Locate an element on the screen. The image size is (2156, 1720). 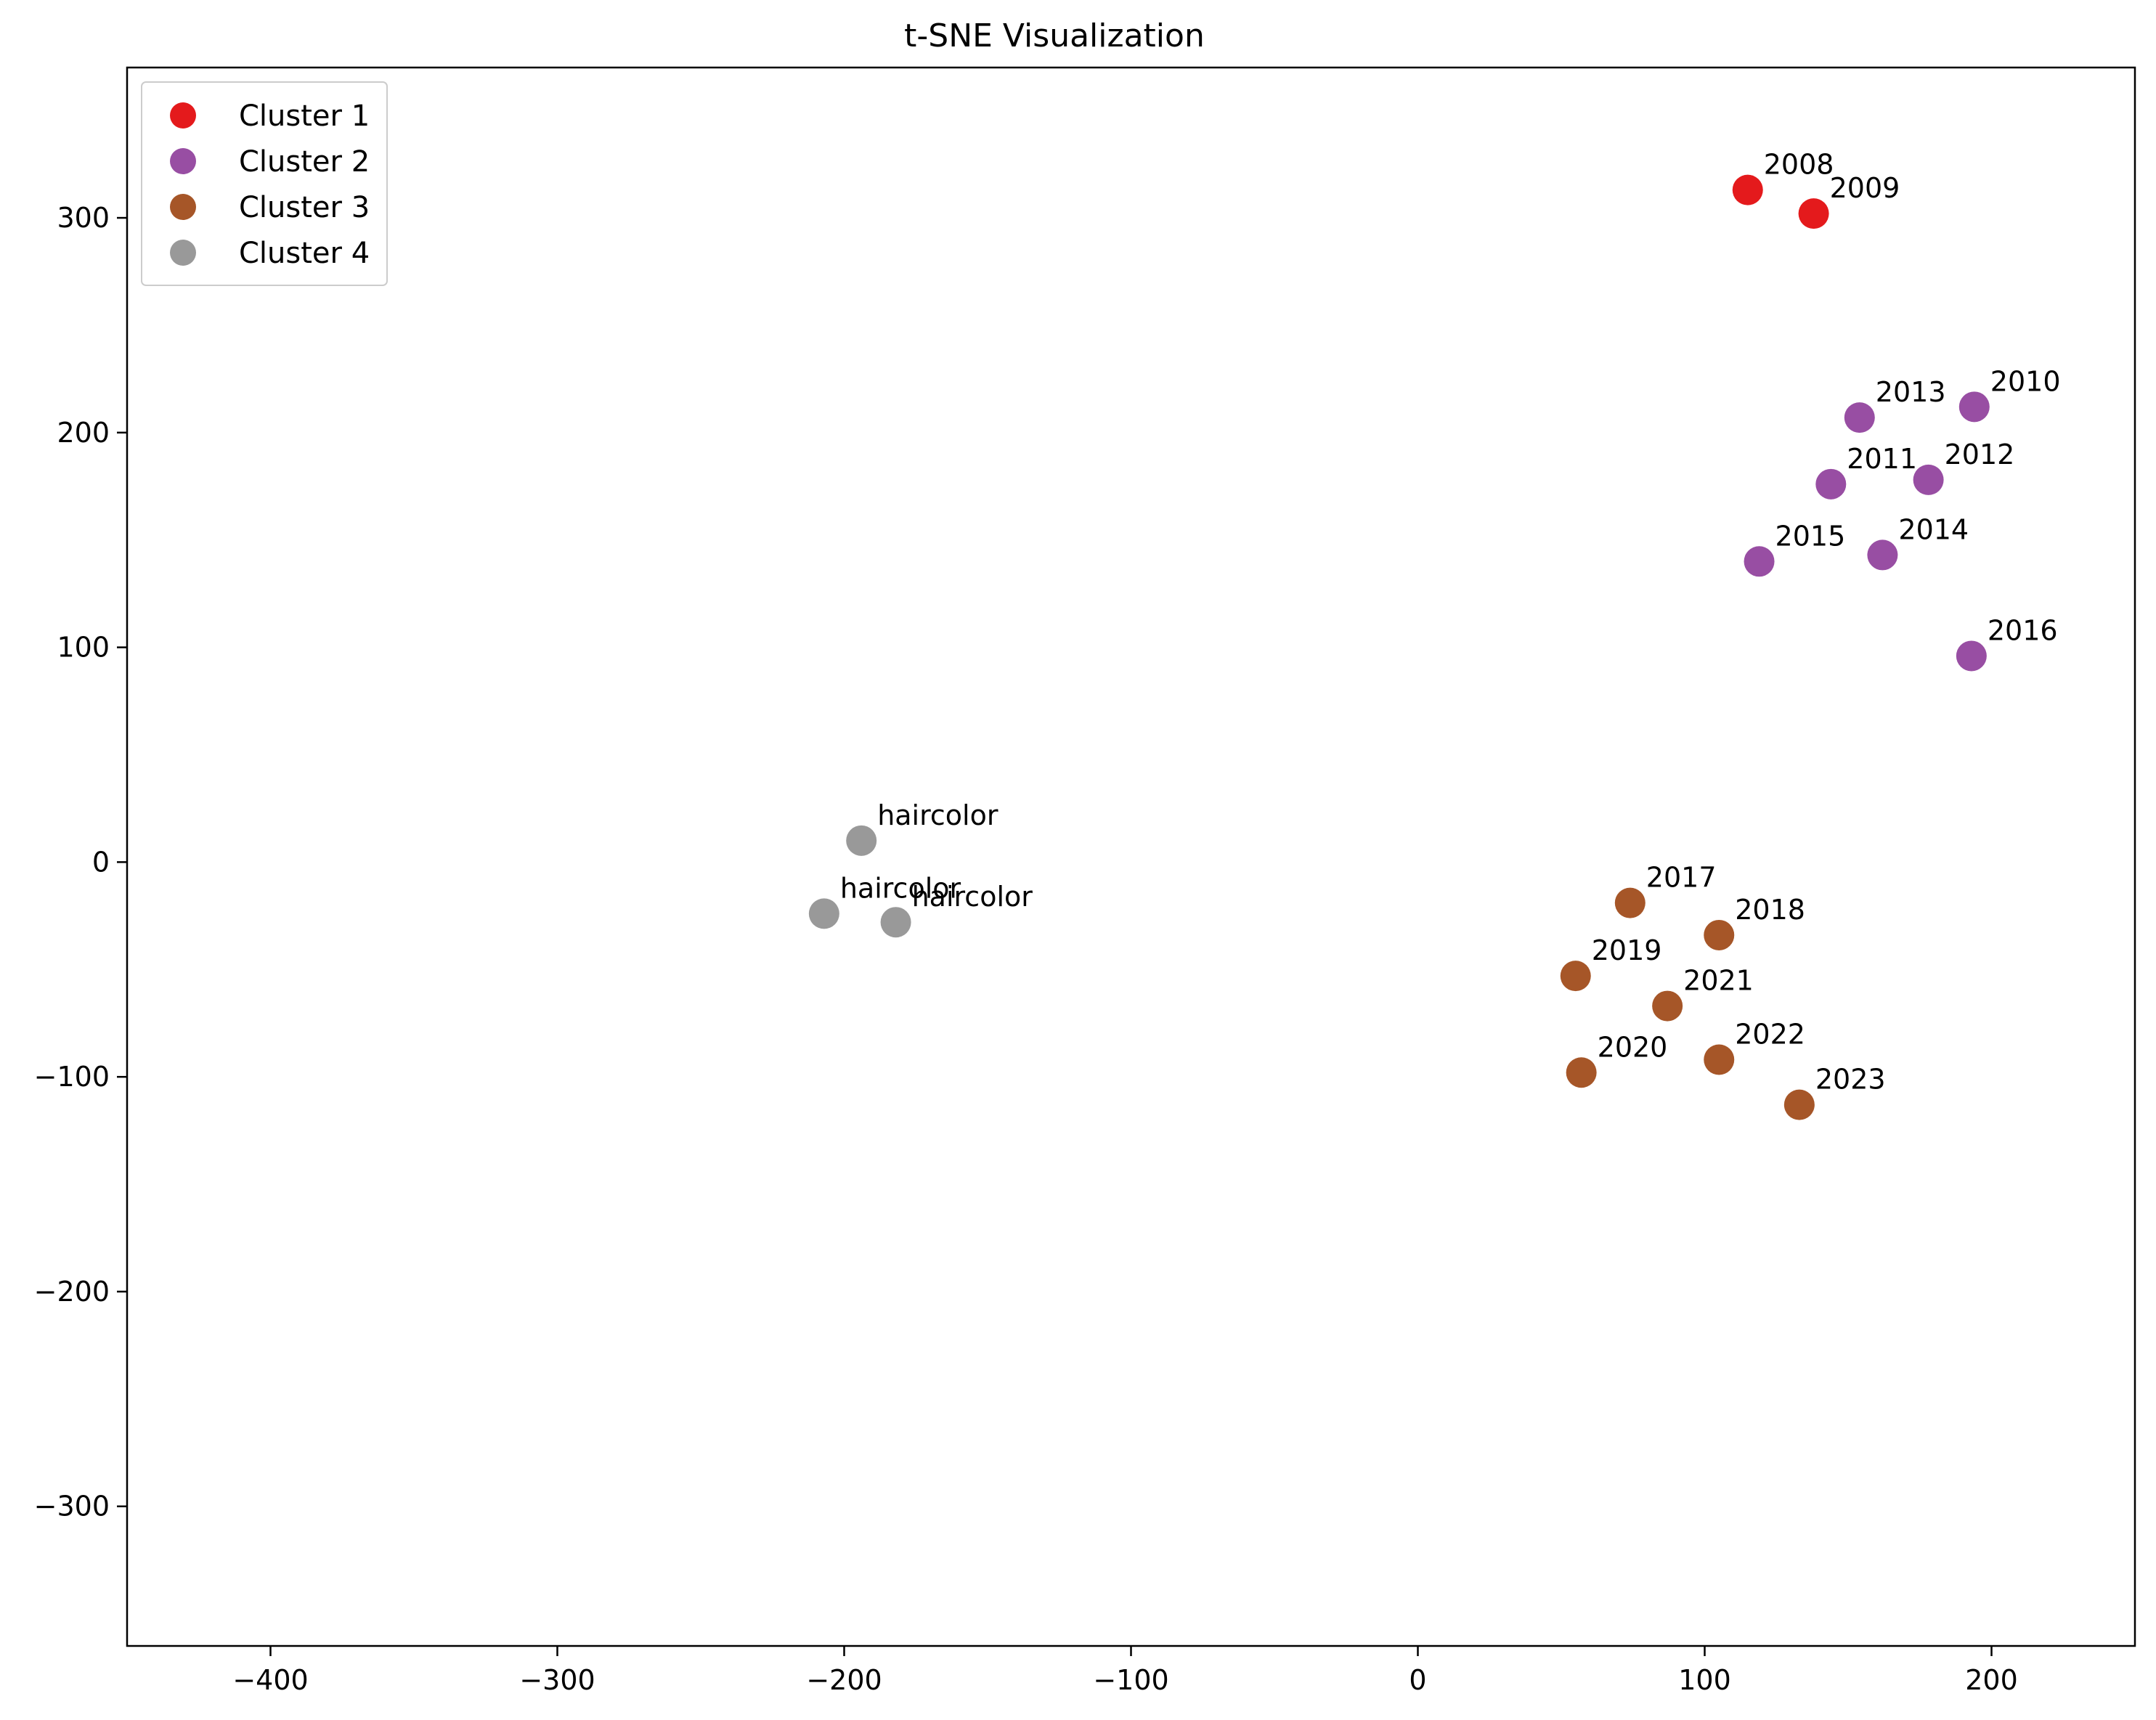
legend-label: Cluster 1 is located at coordinates (304, 116).